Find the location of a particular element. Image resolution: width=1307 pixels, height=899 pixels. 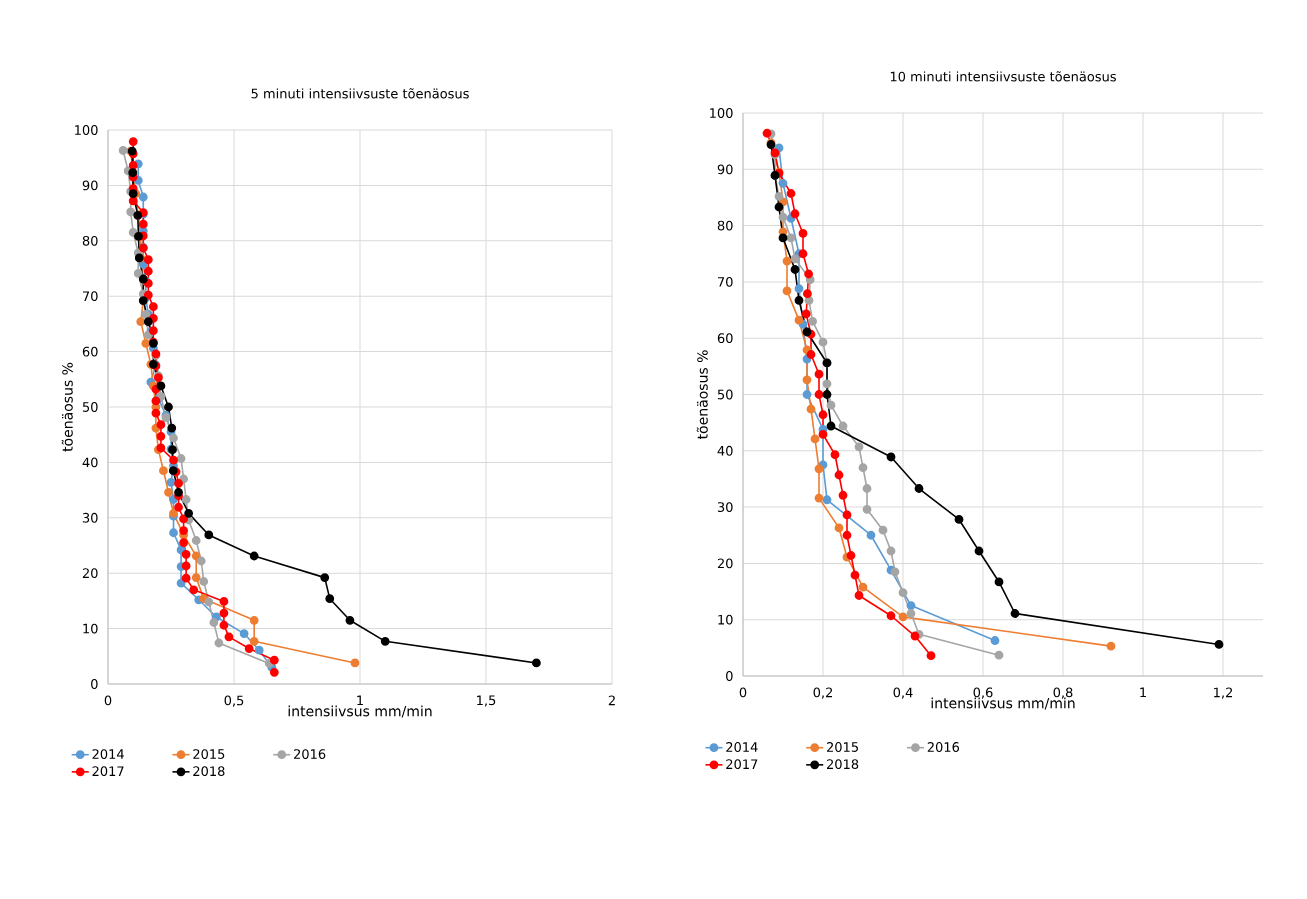

x-tick-label: 1,2 is located at coordinates (1223, 693).